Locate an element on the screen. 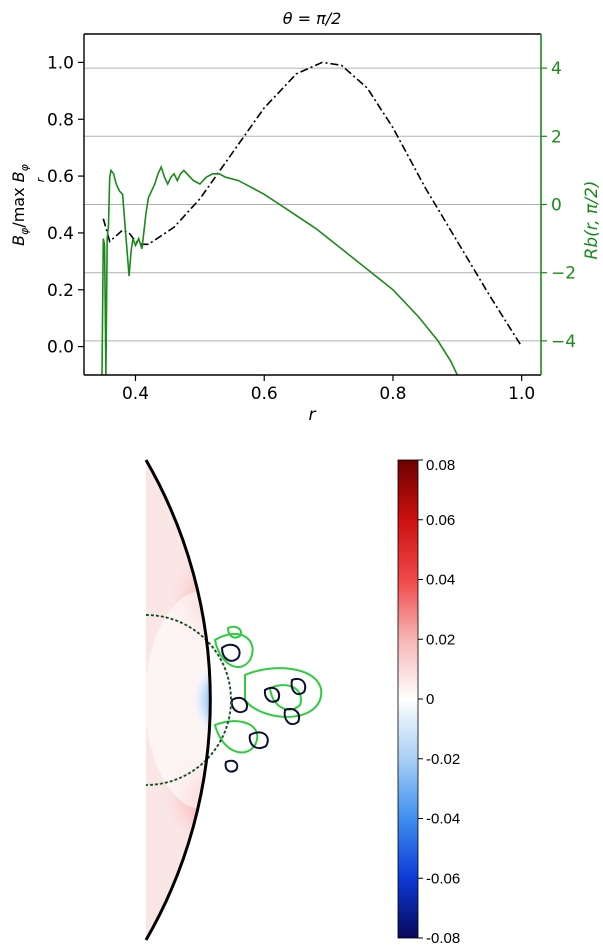 The width and height of the screenshot is (603, 946). y-axis-label: Bφ/max Bφ is located at coordinates (20, 204).